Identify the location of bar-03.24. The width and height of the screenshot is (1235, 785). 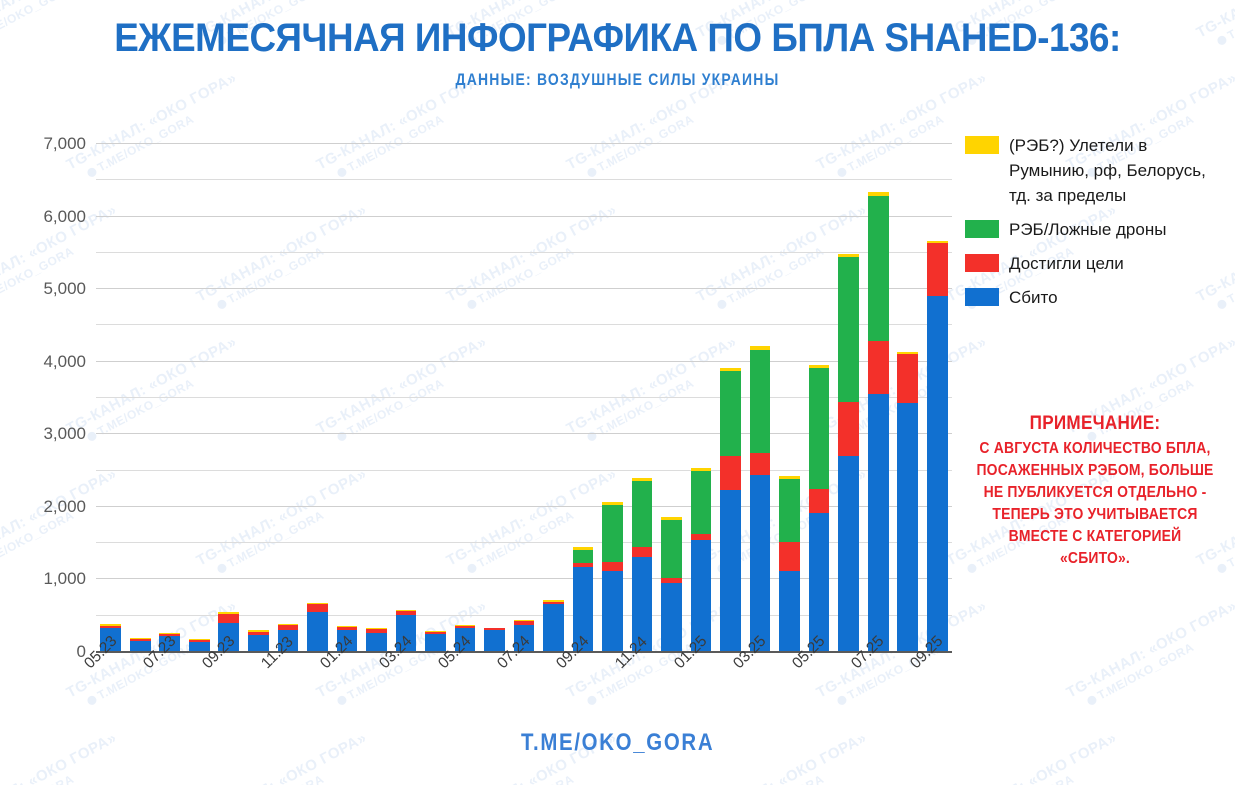
(406, 630).